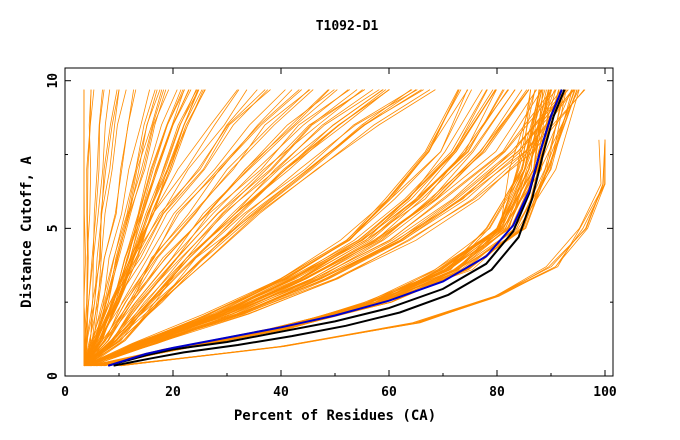 The width and height of the screenshot is (680, 440). I want to click on x-tick-label-80: 80, so click(497, 392).